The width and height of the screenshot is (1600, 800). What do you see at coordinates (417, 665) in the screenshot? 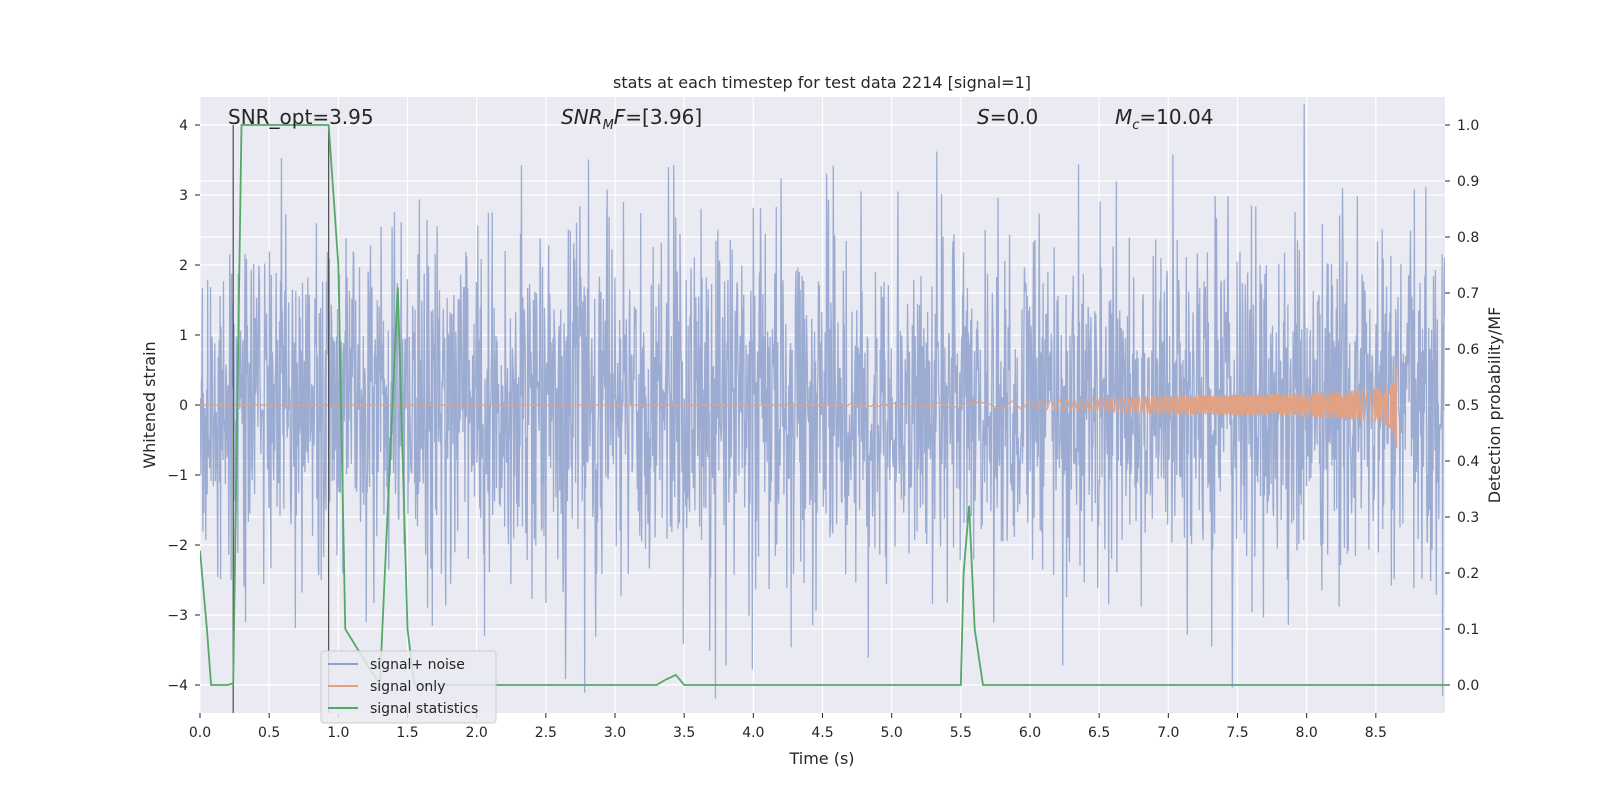
I see `legend-label-signal-noise: signal+ noise` at bounding box center [417, 665].